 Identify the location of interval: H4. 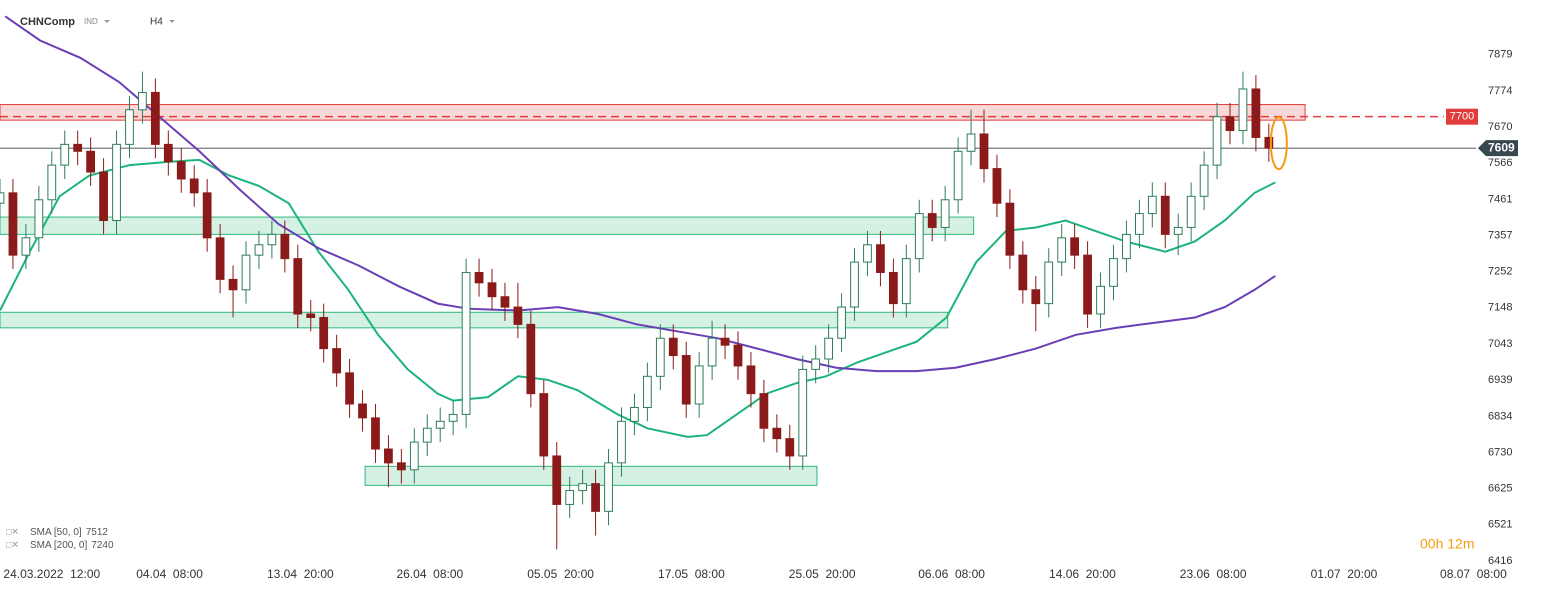
(156, 22).